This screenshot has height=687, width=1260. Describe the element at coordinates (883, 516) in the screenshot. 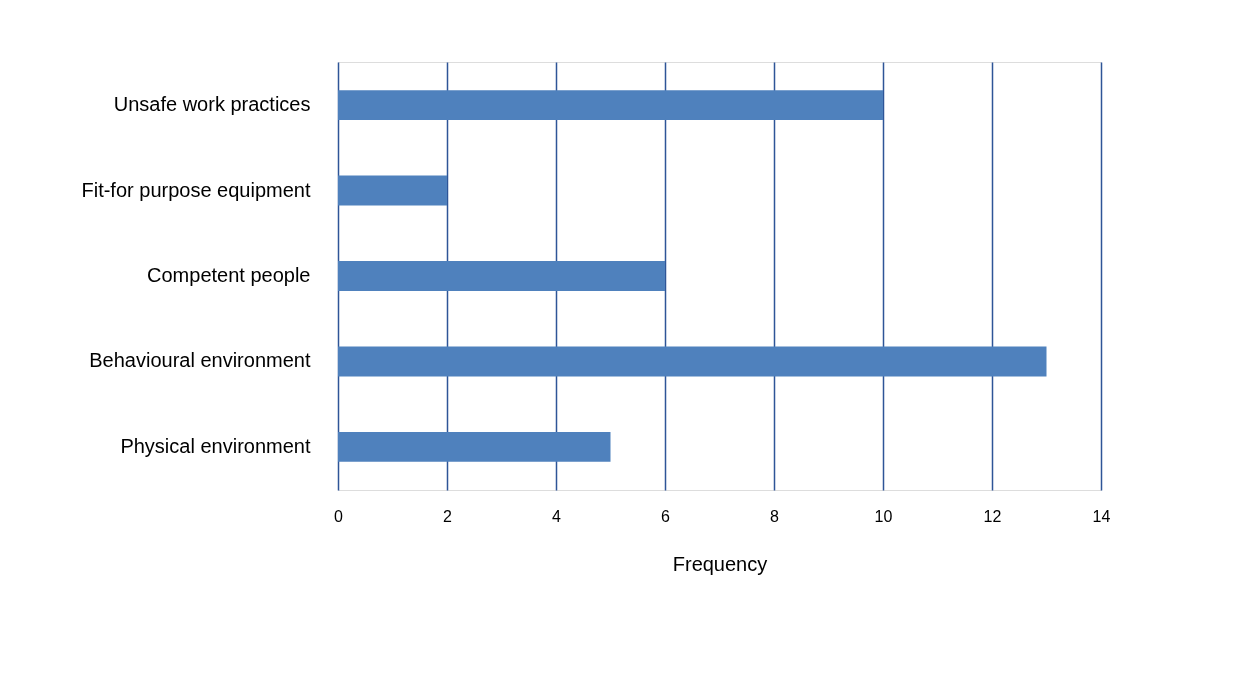

I see `x-tick-label: 10` at that location.